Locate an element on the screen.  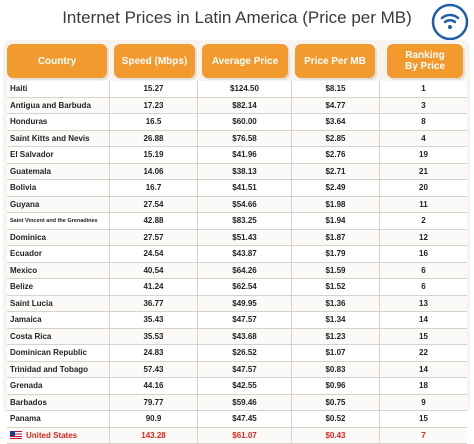
cell-speed: 40.54 is located at coordinates (154, 271).